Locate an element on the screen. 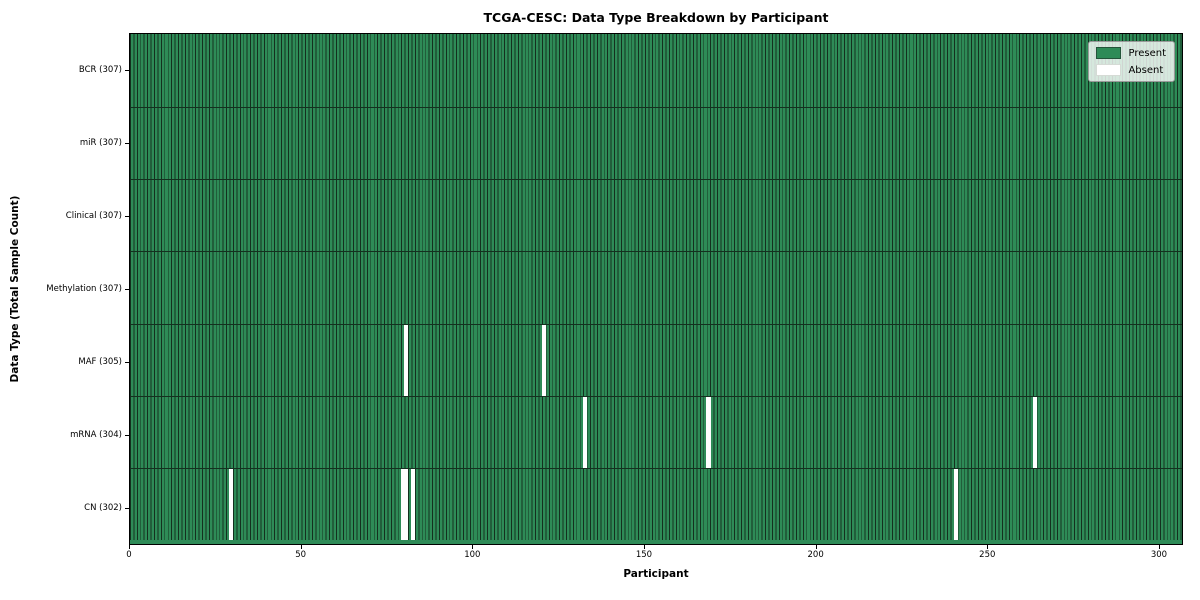 The height and width of the screenshot is (600, 1200). heatmap-row-MAF is located at coordinates (656, 359).